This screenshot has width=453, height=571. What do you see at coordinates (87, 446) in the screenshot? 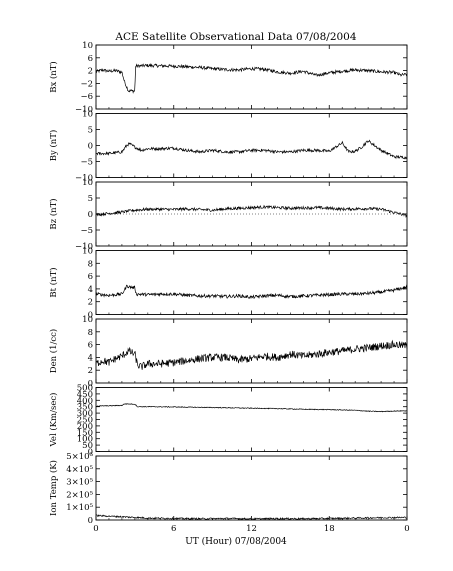
I see `y-tick-label-vel: 50` at bounding box center [87, 446].